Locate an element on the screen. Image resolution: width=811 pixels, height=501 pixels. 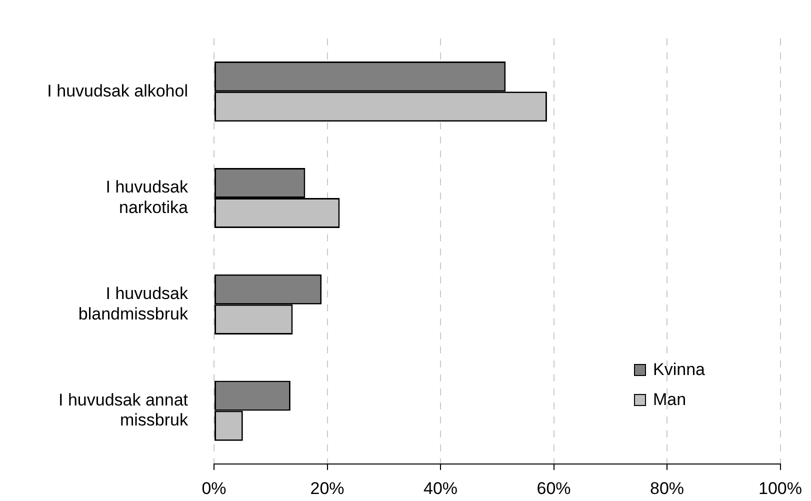
x-tick-label: 0% is located at coordinates (214, 488).